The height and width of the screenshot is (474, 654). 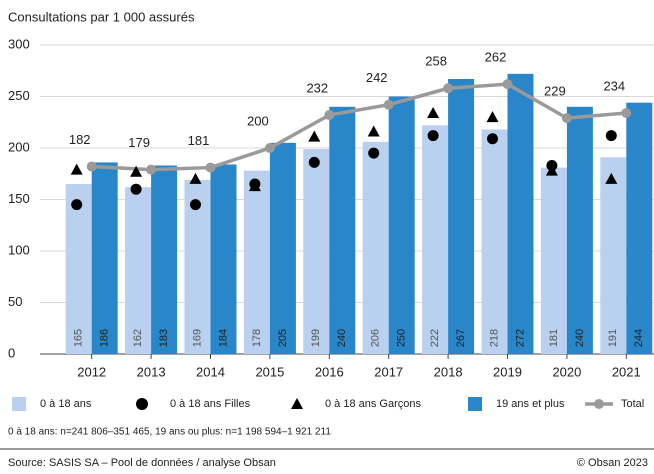 What do you see at coordinates (613, 338) in the screenshot?
I see `bar-value-label: 191` at bounding box center [613, 338].